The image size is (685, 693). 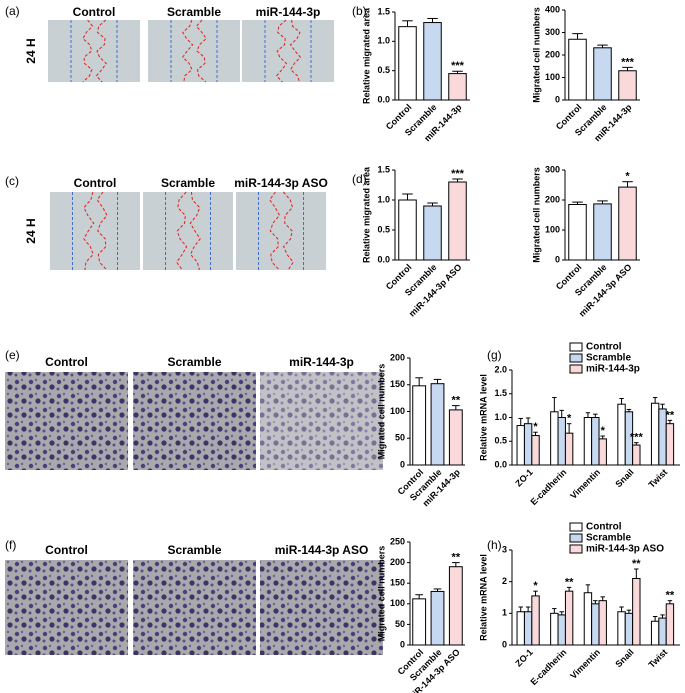 I want to click on x-tick-label: Vimentin, so click(x=585, y=664).